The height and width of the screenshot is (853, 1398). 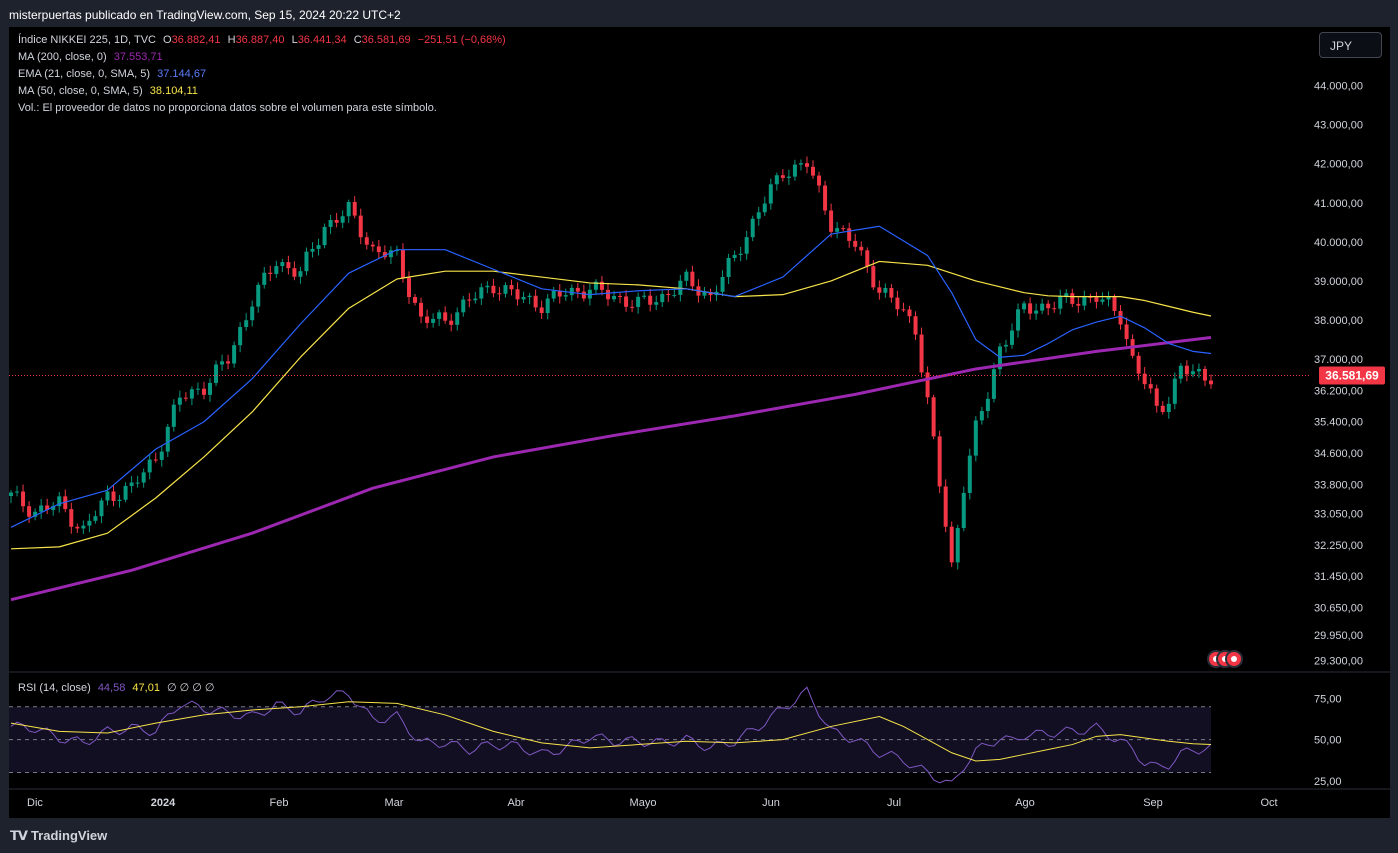 I want to click on ma50-legend: MA (50, close, 0, SMA, 5) 38.104,11, so click(x=110, y=91).